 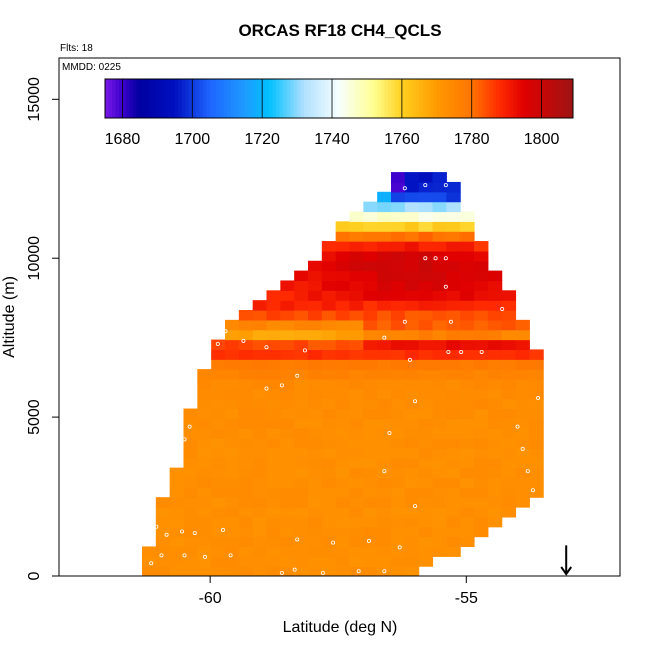 What do you see at coordinates (34, 99) in the screenshot?
I see `y-tick-label: 15000` at bounding box center [34, 99].